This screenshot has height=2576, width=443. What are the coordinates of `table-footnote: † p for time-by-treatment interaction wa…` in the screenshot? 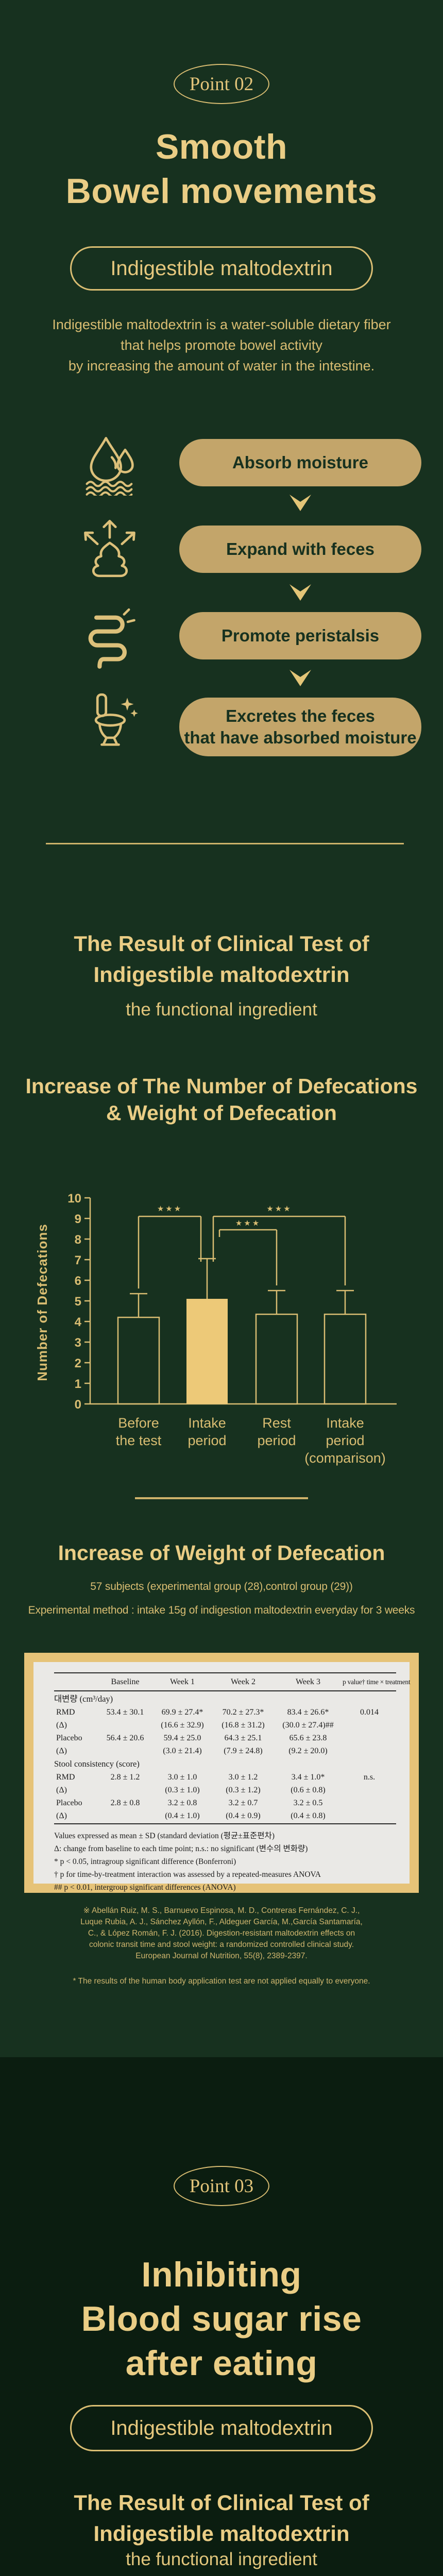 It's located at (187, 1874).